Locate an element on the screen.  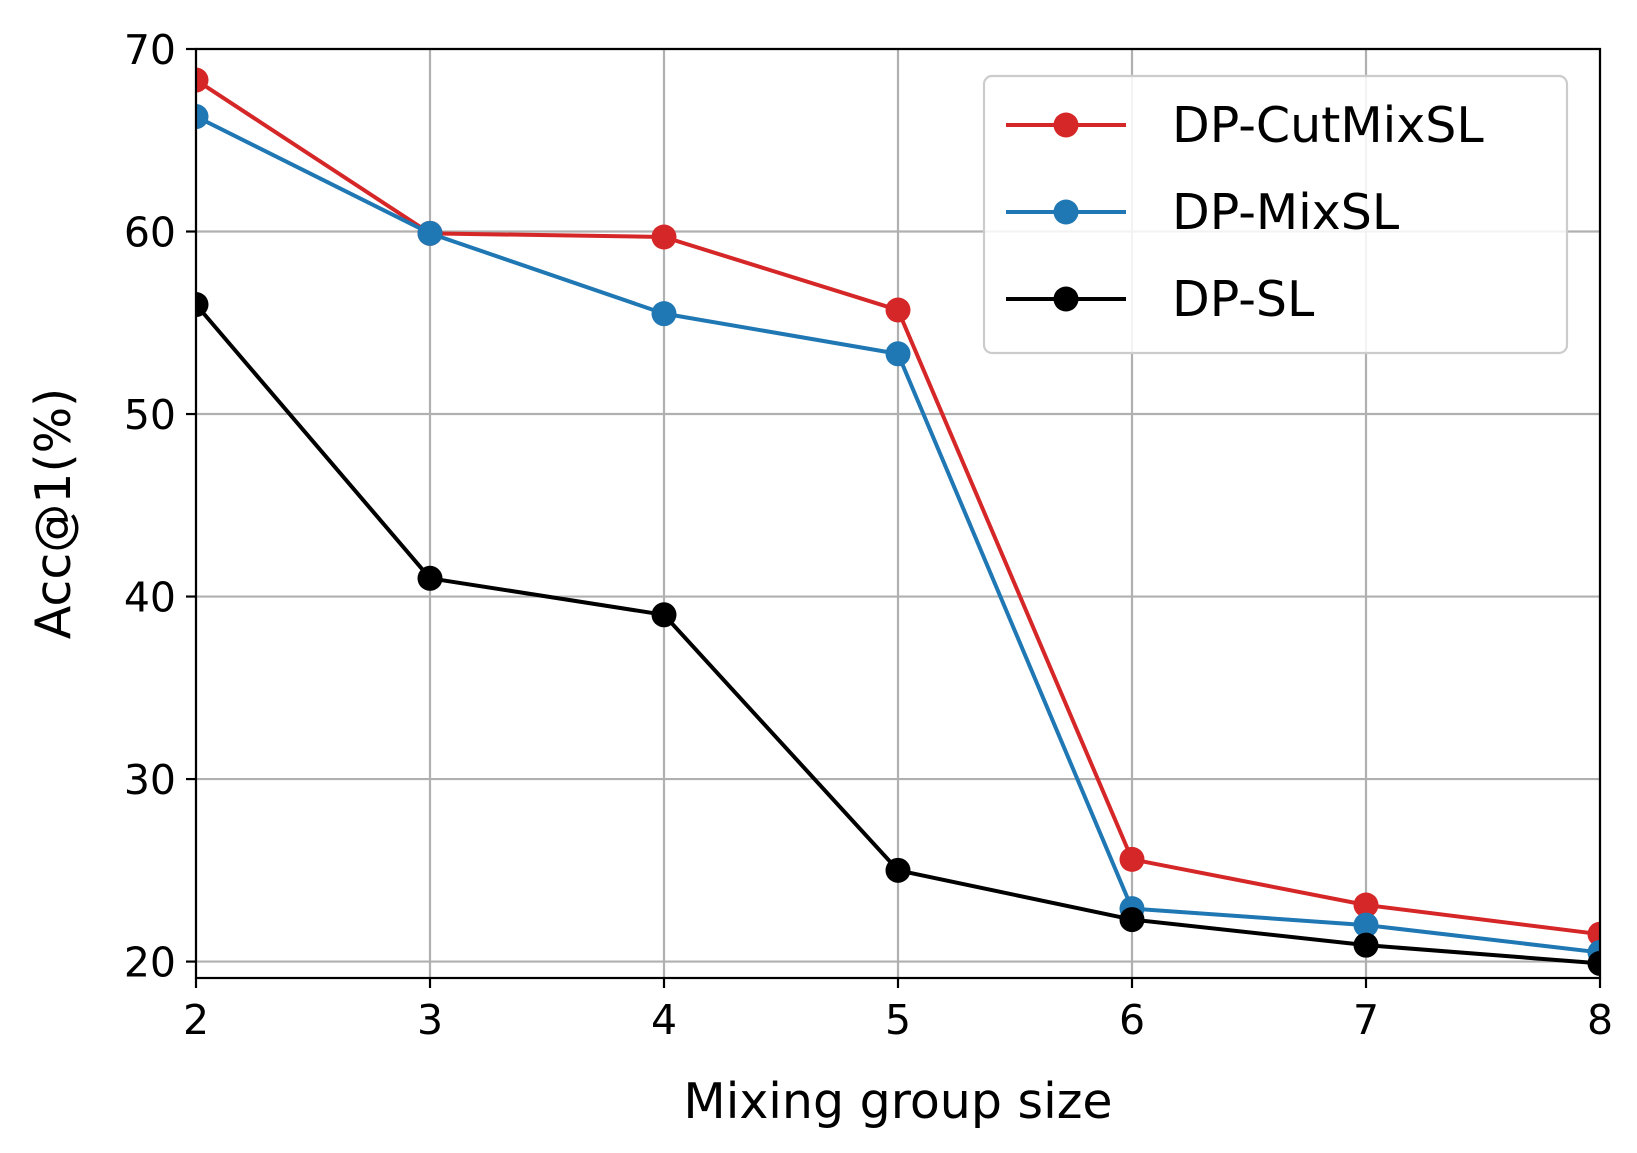
legend-marker-dp-mixsl is located at coordinates (1066, 212).